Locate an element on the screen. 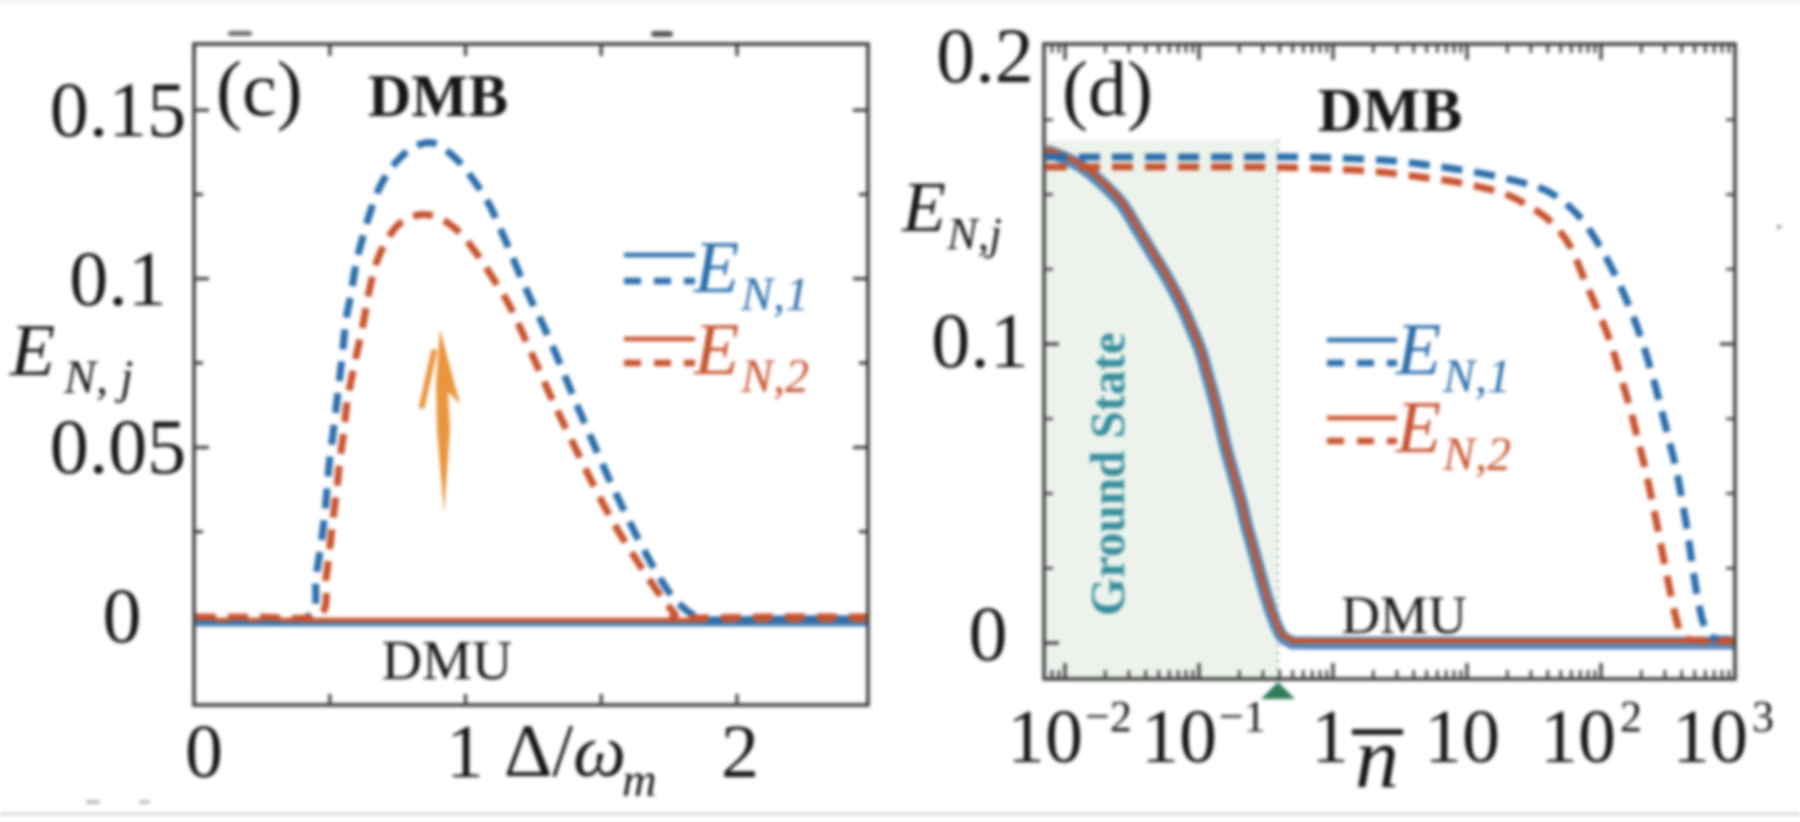 The width and height of the screenshot is (1800, 822). svg-text: N, j is located at coordinates (98, 377).